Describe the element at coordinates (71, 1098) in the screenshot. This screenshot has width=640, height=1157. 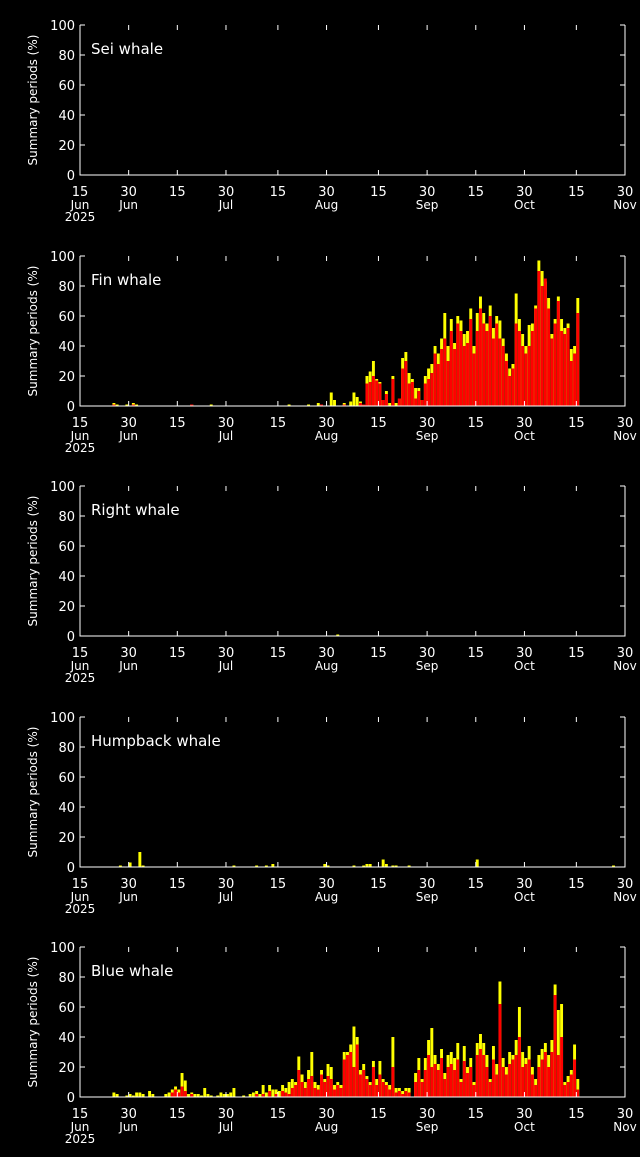
I see `y-tick-label: 0` at that location.